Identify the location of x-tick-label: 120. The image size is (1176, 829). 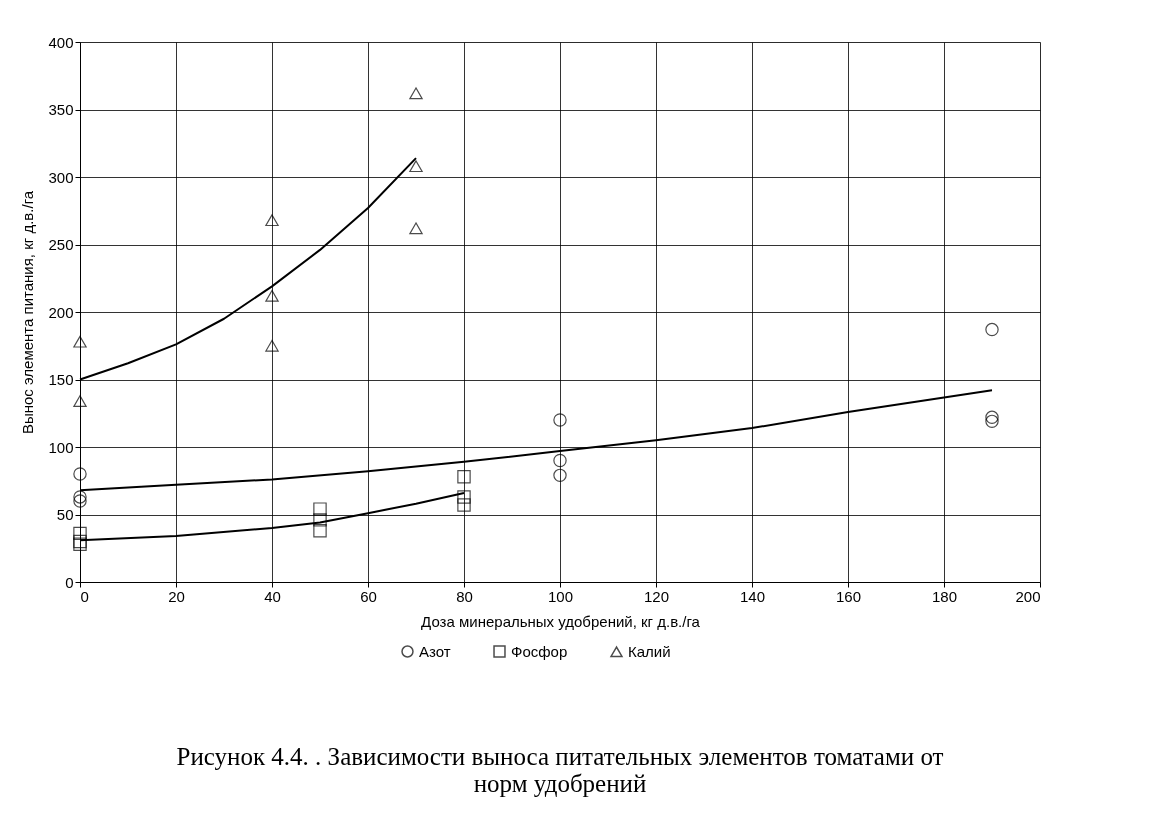
(656, 596).